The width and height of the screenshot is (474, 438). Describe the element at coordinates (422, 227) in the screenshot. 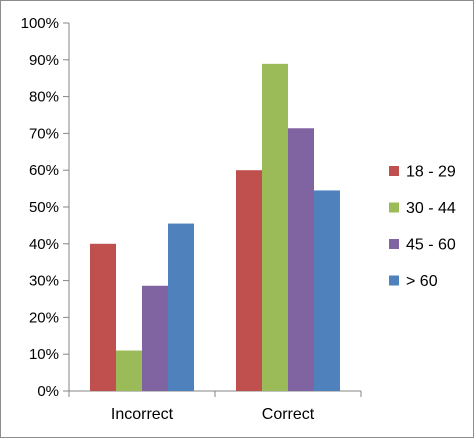

I see `legend: 18 - 29 30 - 44 45 - 60 > 60` at that location.